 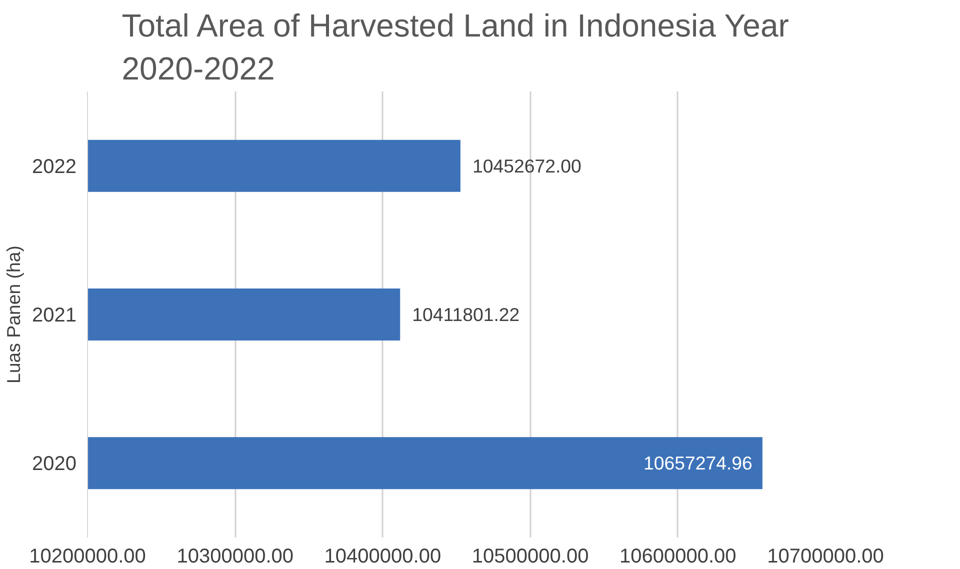 What do you see at coordinates (54, 315) in the screenshot?
I see `y-tick-label: 2021` at bounding box center [54, 315].